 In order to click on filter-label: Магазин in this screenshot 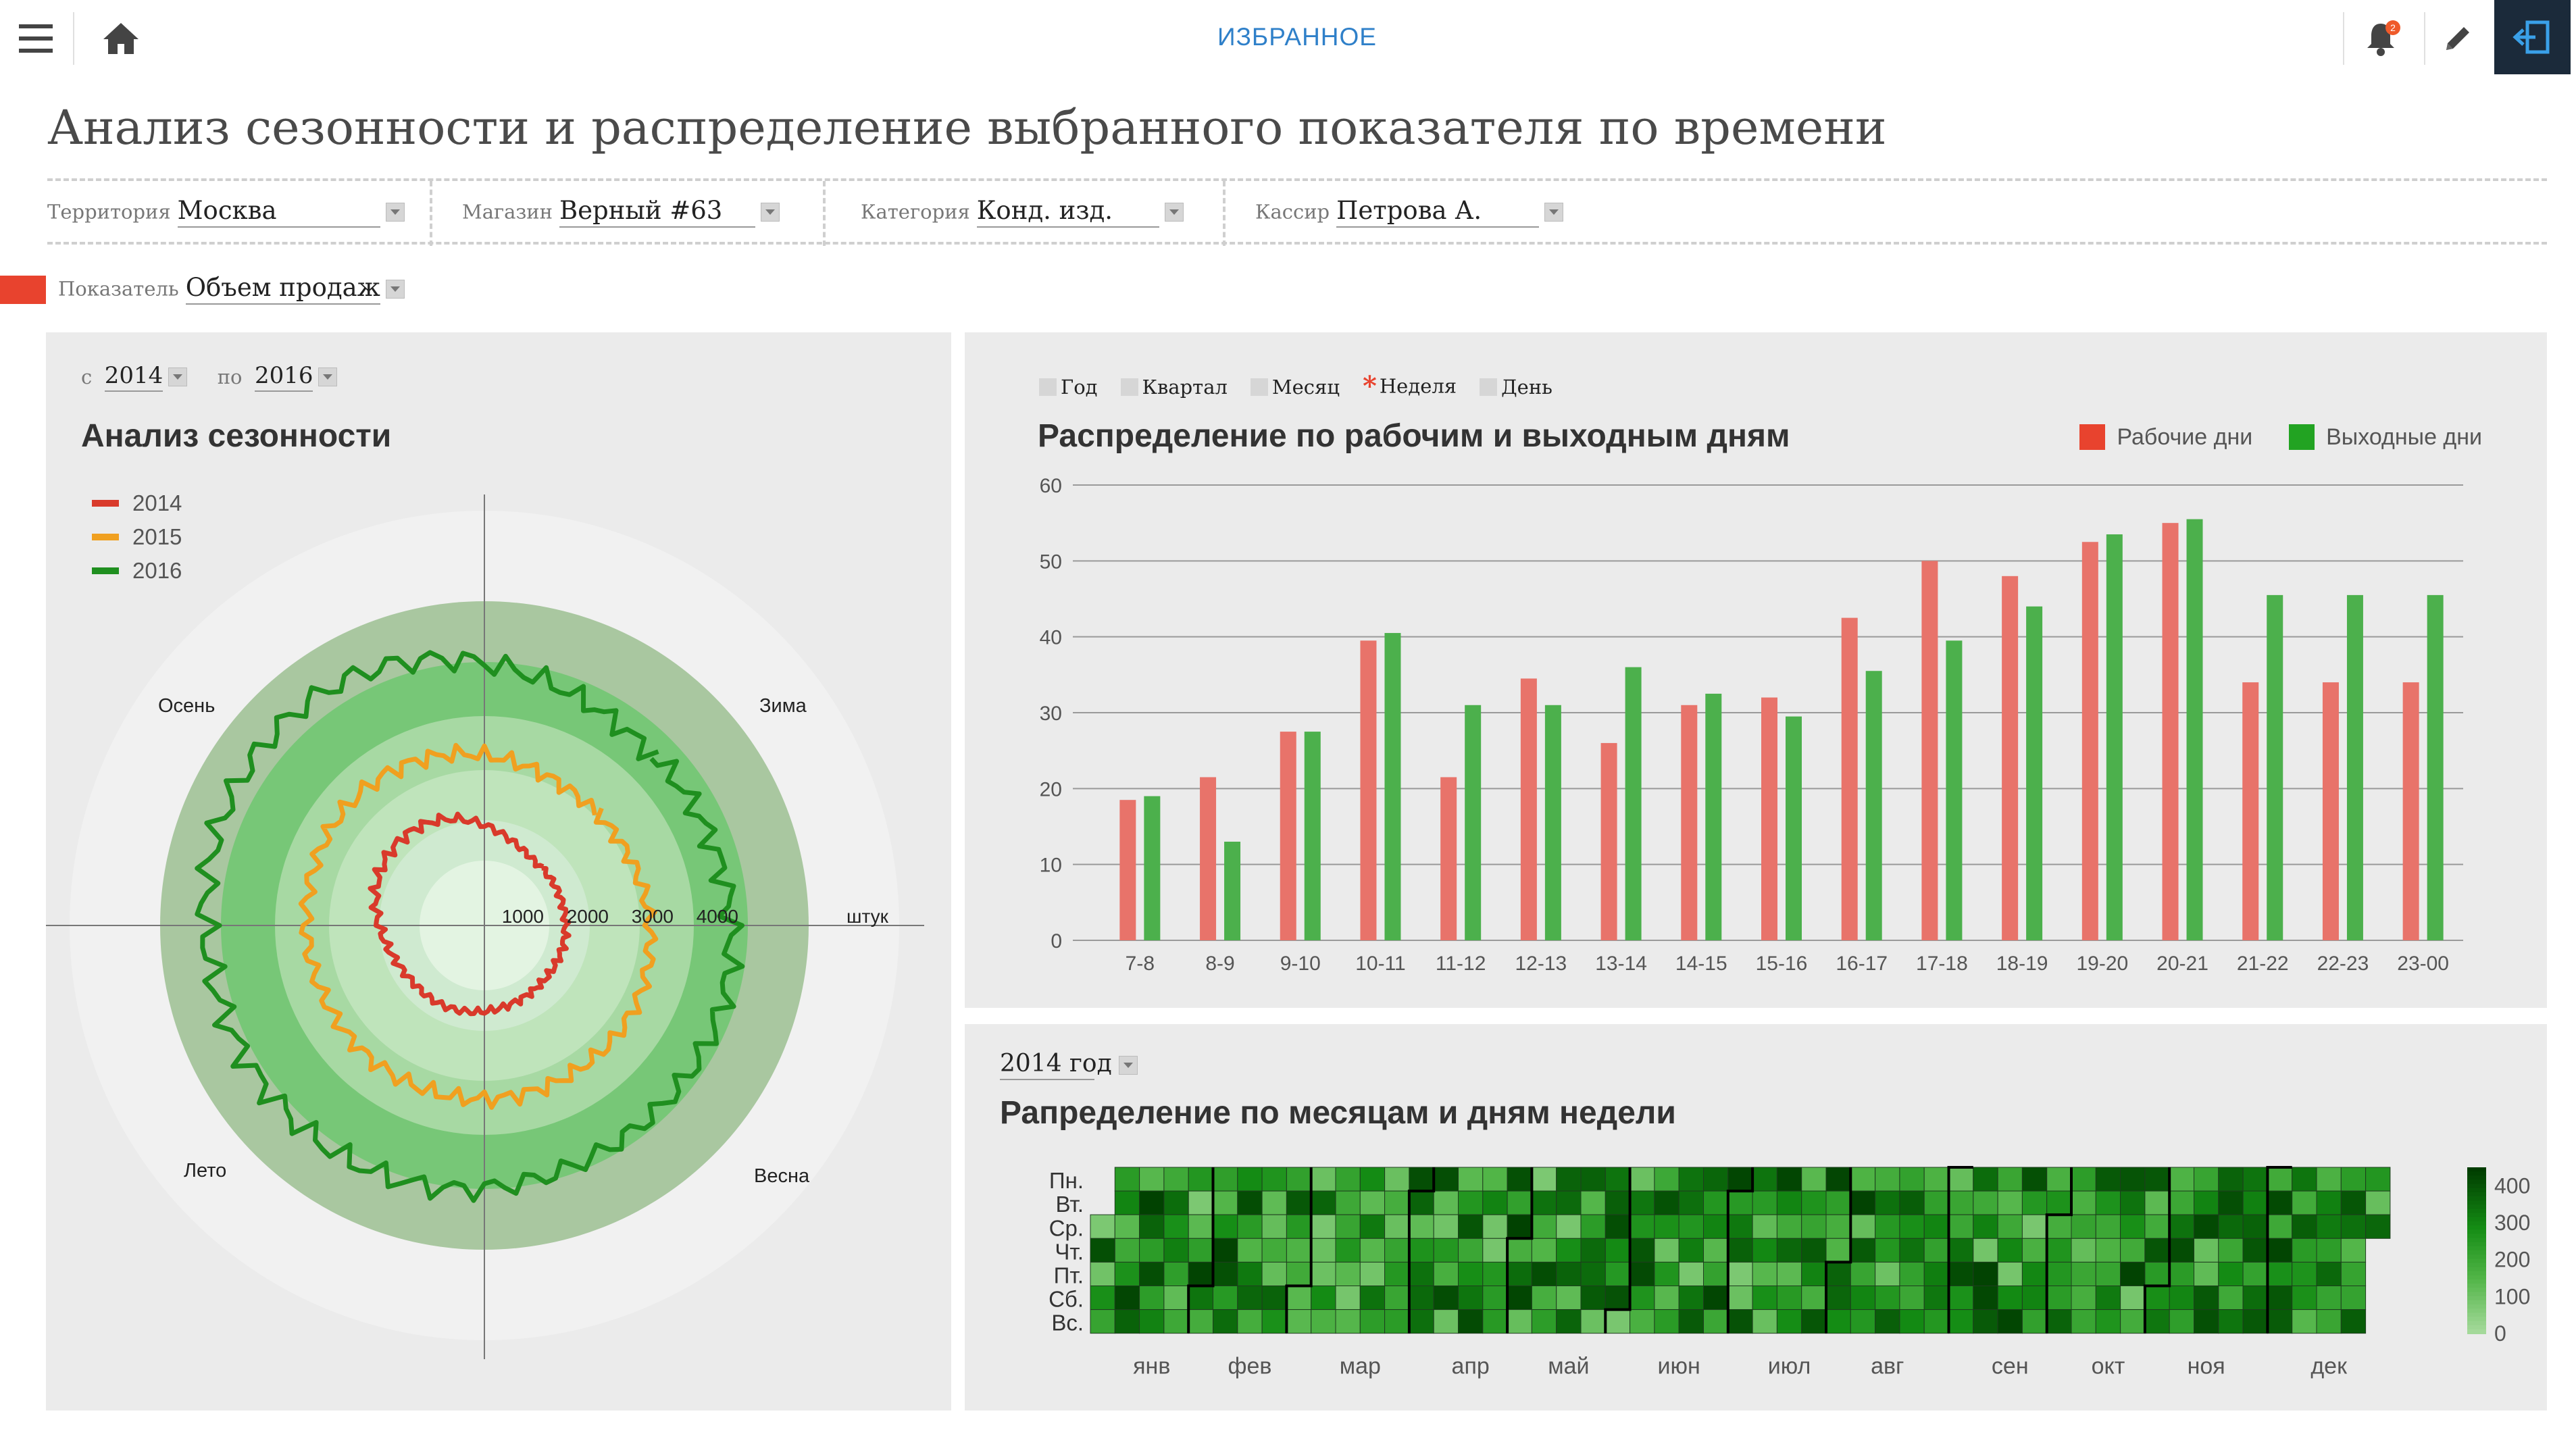, I will do `click(507, 212)`.